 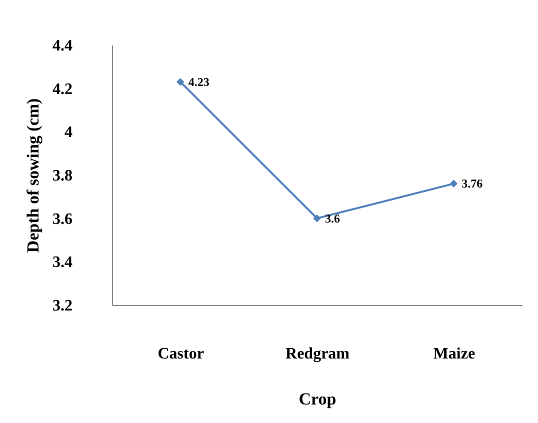 What do you see at coordinates (62, 263) in the screenshot?
I see `y-tick-label: 3.4` at bounding box center [62, 263].